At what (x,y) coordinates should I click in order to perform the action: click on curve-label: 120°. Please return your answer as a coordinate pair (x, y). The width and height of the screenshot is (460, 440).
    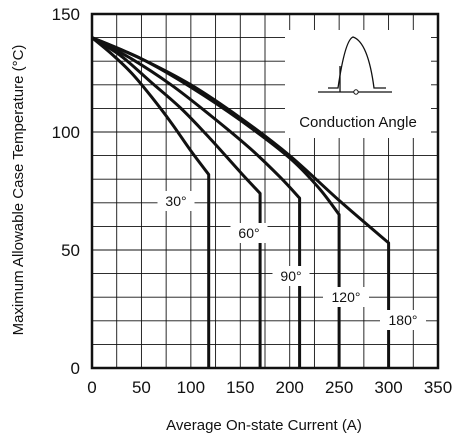
    Looking at the image, I should click on (346, 297).